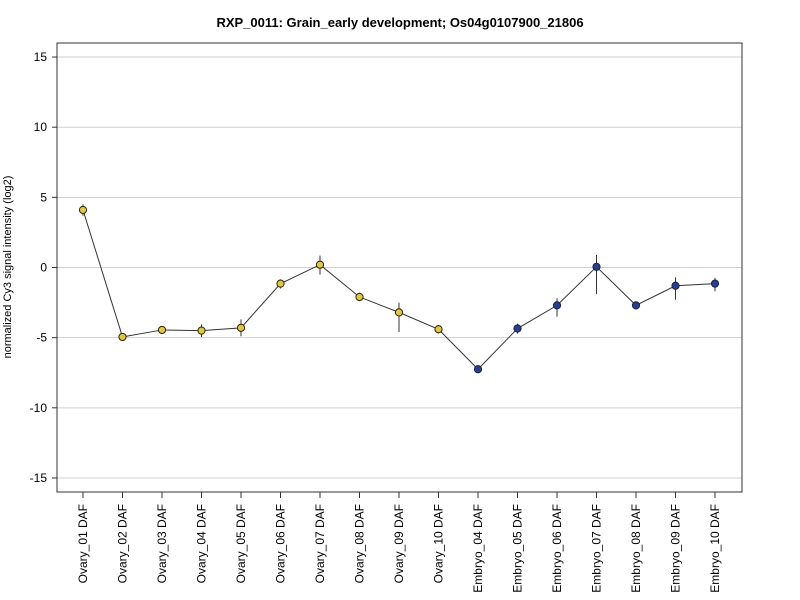 Image resolution: width=800 pixels, height=600 pixels. What do you see at coordinates (281, 543) in the screenshot?
I see `x-tick-label: Ovary_06 DAF` at bounding box center [281, 543].